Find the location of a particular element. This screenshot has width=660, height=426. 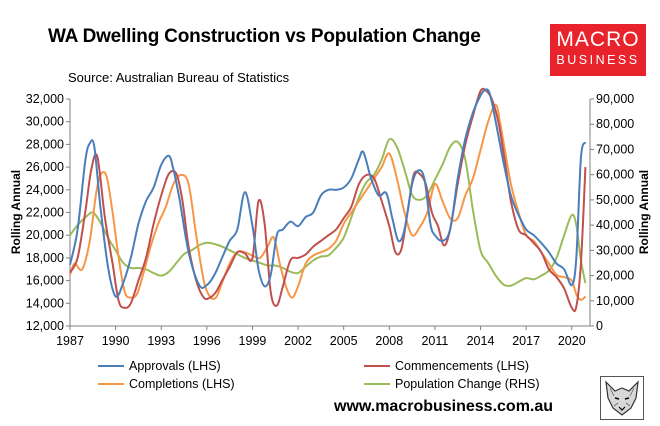

left-tick-label: 14,000 is located at coordinates (45, 303).